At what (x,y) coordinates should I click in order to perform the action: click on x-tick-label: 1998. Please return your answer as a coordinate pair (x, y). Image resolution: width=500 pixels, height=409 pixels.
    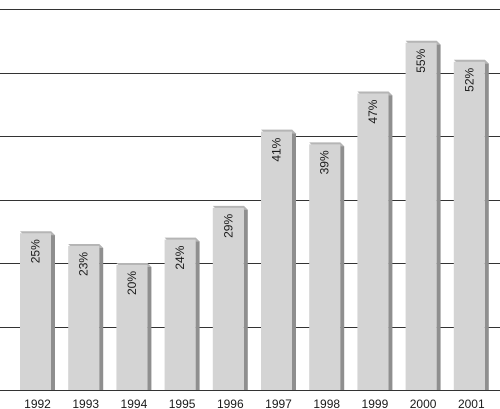
    Looking at the image, I should click on (326, 403).